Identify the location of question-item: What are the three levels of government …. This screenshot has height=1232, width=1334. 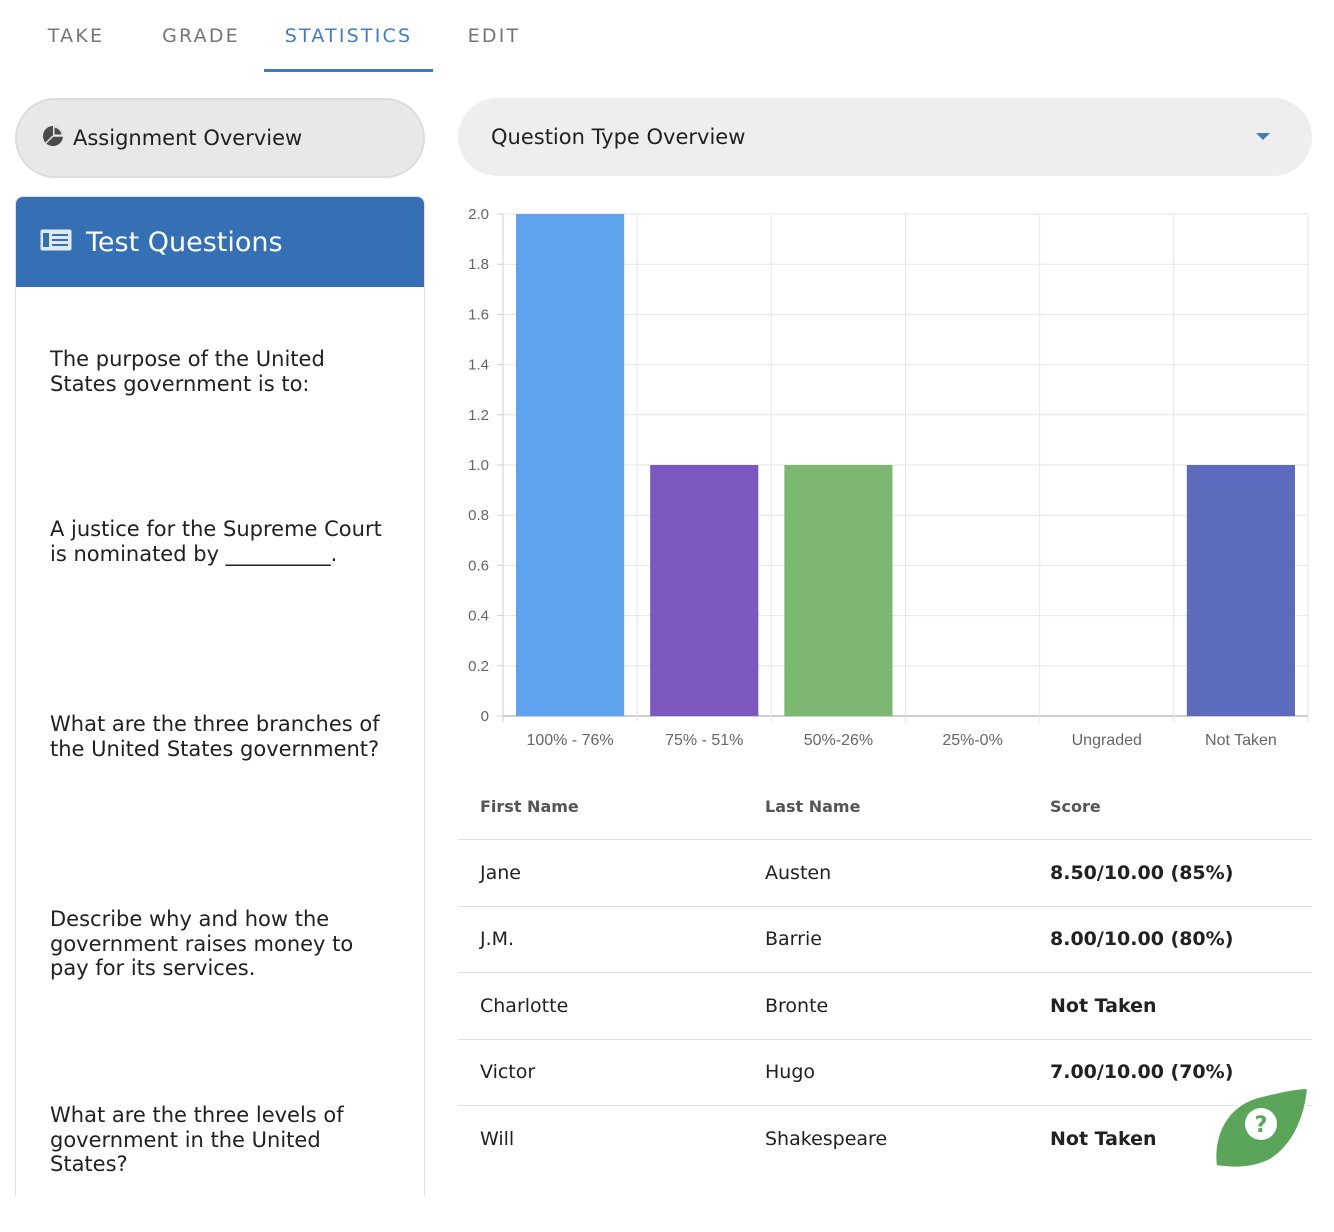
(197, 1139).